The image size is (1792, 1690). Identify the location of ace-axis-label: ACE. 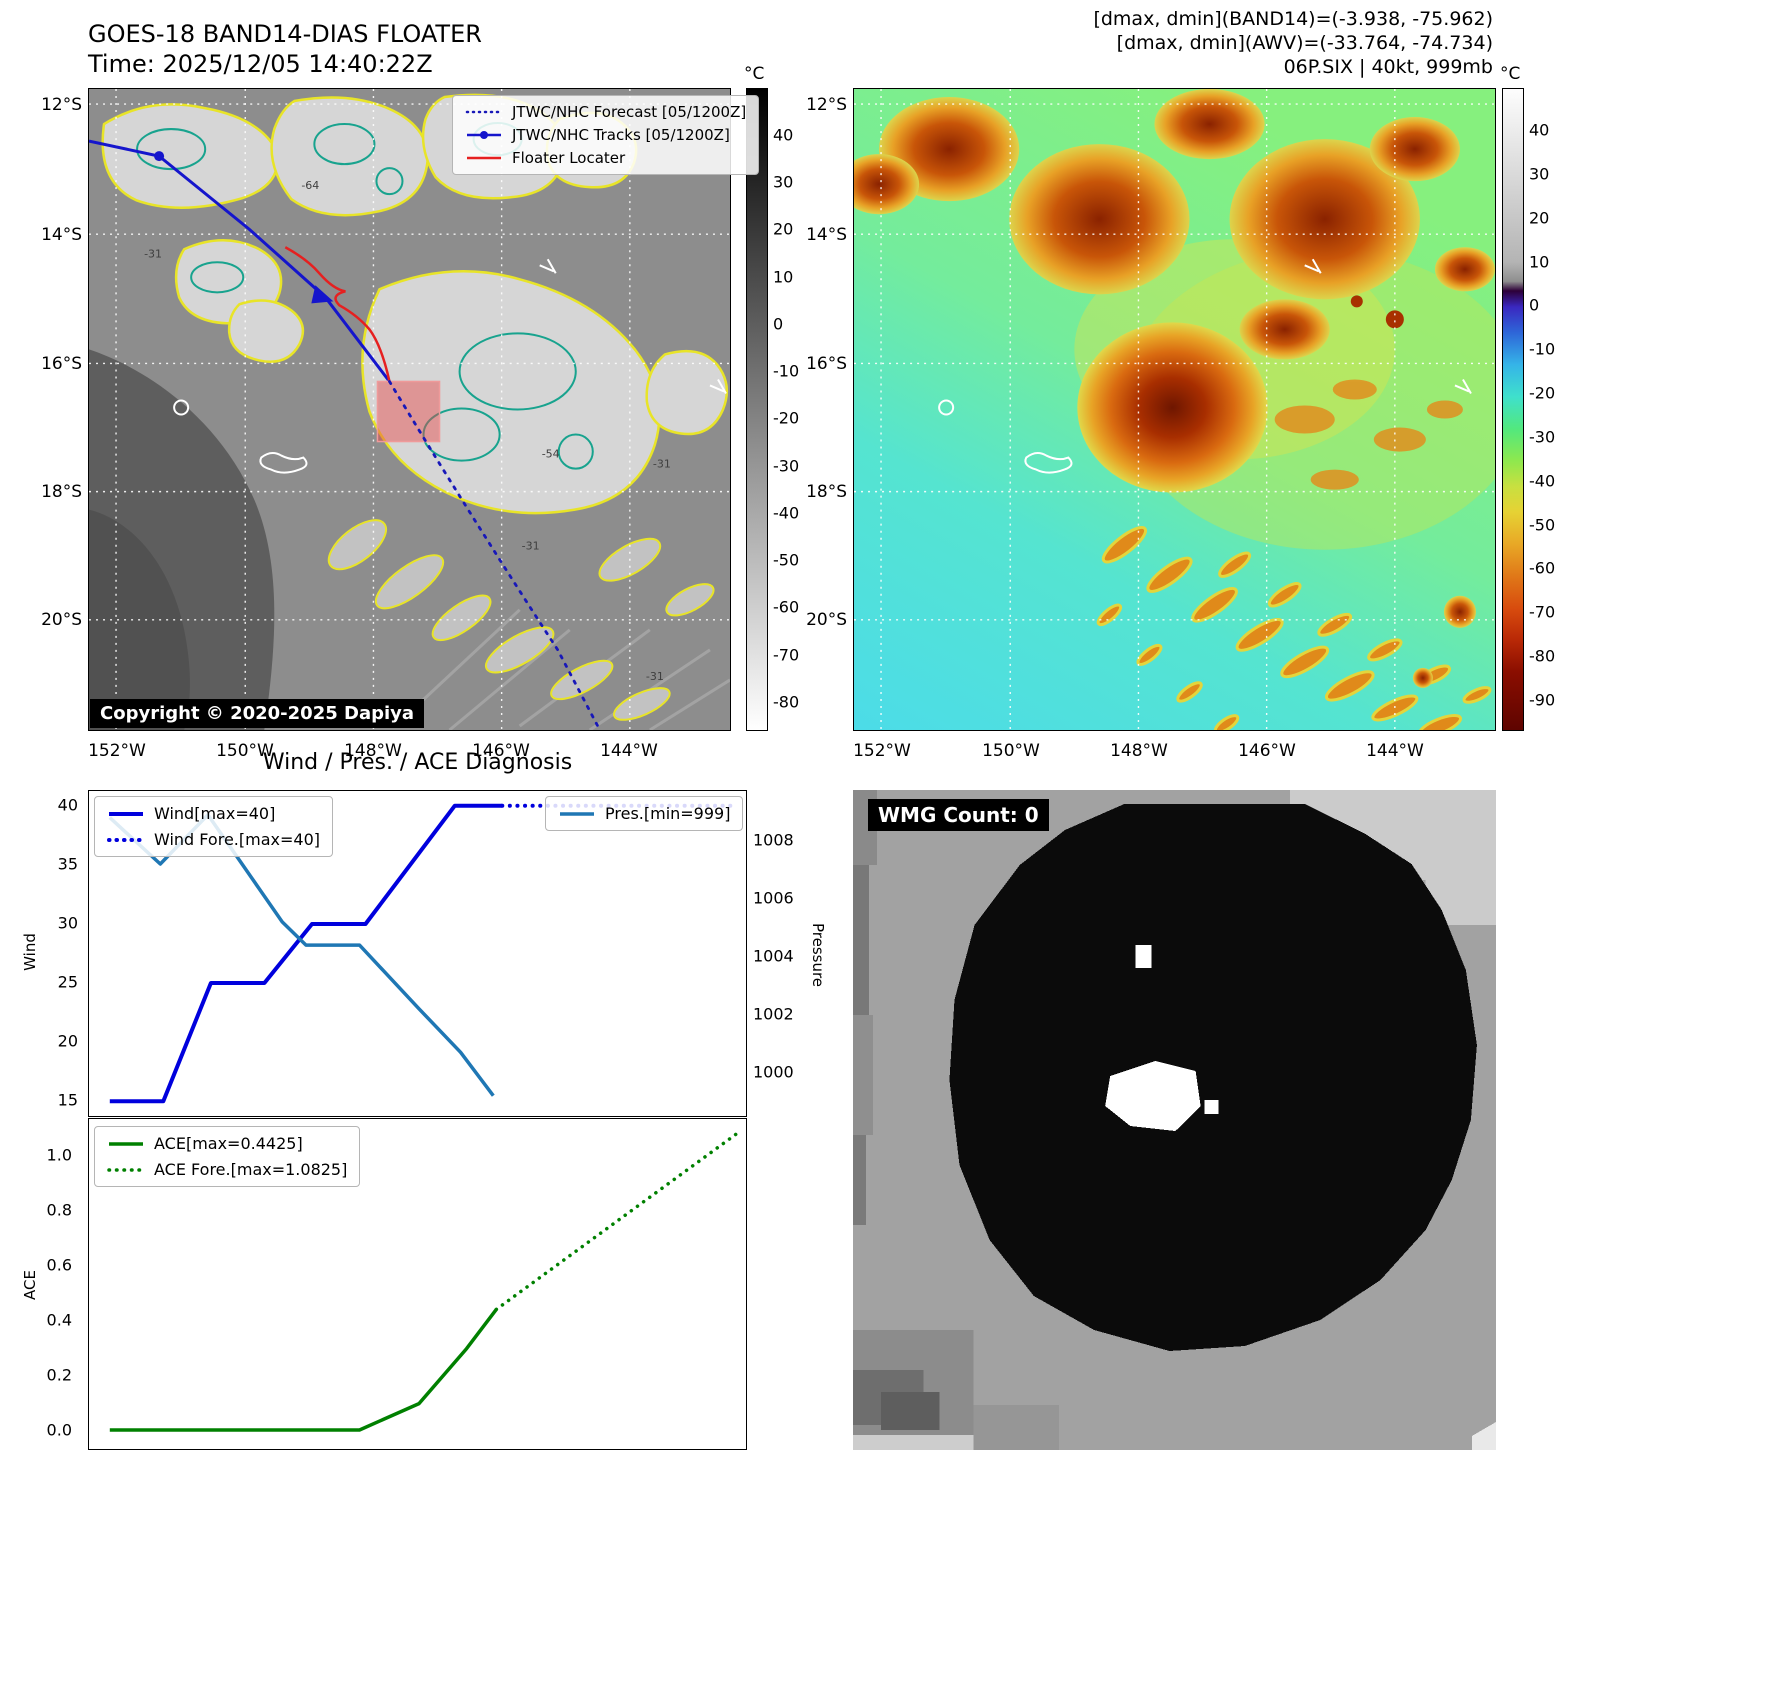
(30, 1285).